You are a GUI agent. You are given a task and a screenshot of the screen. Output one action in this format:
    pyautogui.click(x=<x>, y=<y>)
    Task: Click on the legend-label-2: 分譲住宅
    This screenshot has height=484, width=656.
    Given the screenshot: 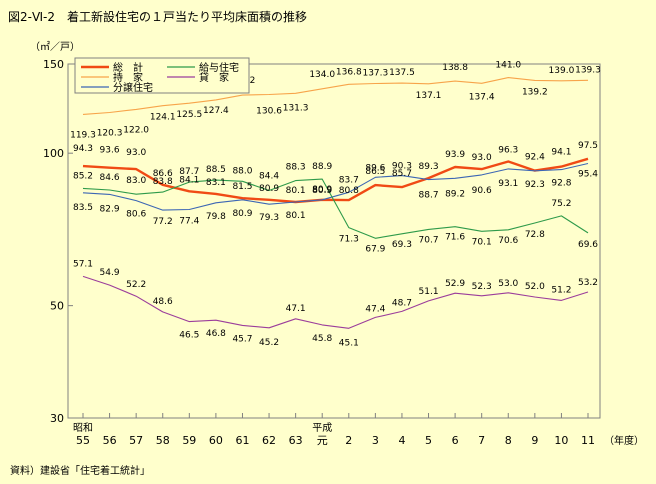 What is the action you would take?
    pyautogui.click(x=133, y=87)
    